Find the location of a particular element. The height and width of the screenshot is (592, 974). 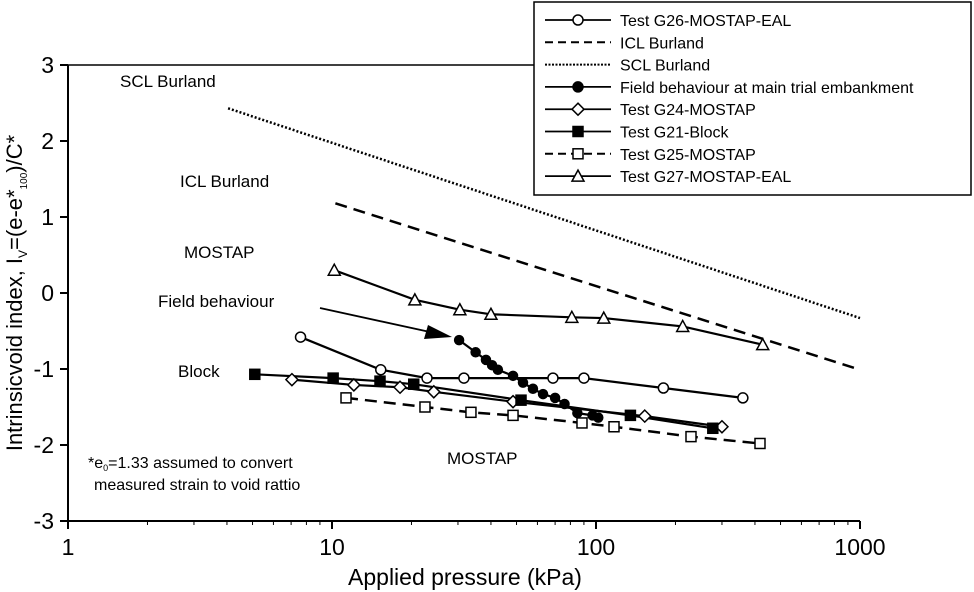

legend-label: Test G25-MOSTAP is located at coordinates (688, 155).